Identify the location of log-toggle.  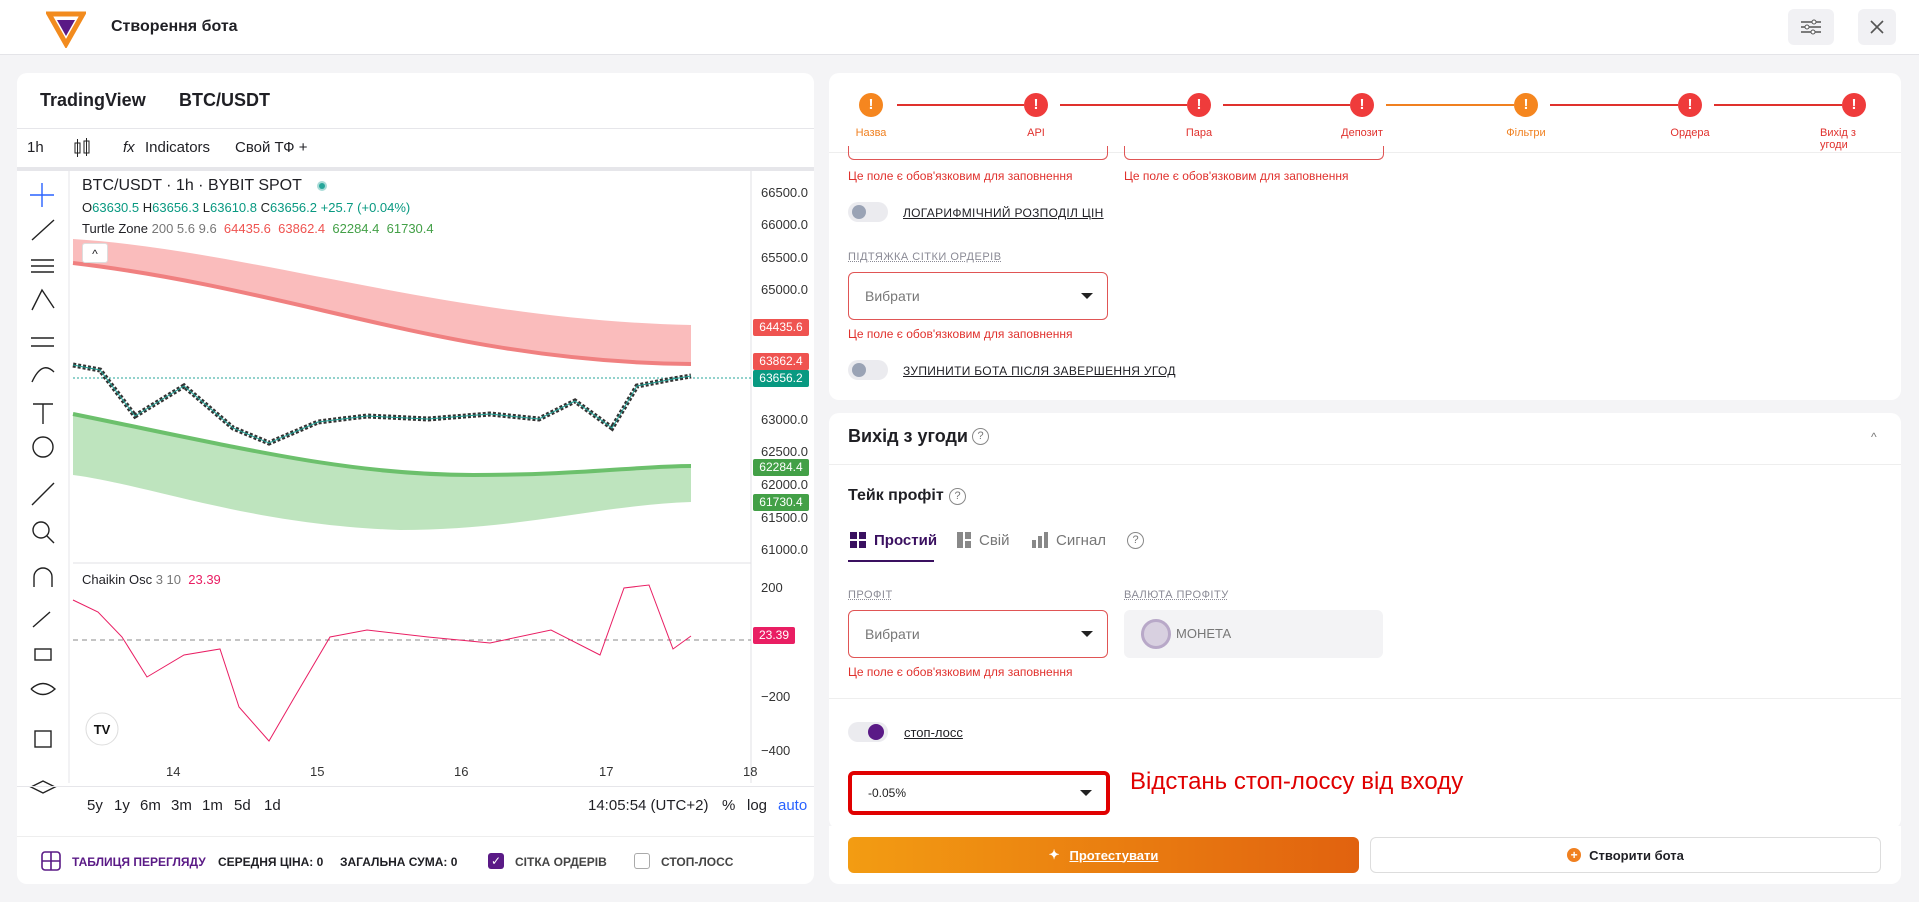
(868, 212).